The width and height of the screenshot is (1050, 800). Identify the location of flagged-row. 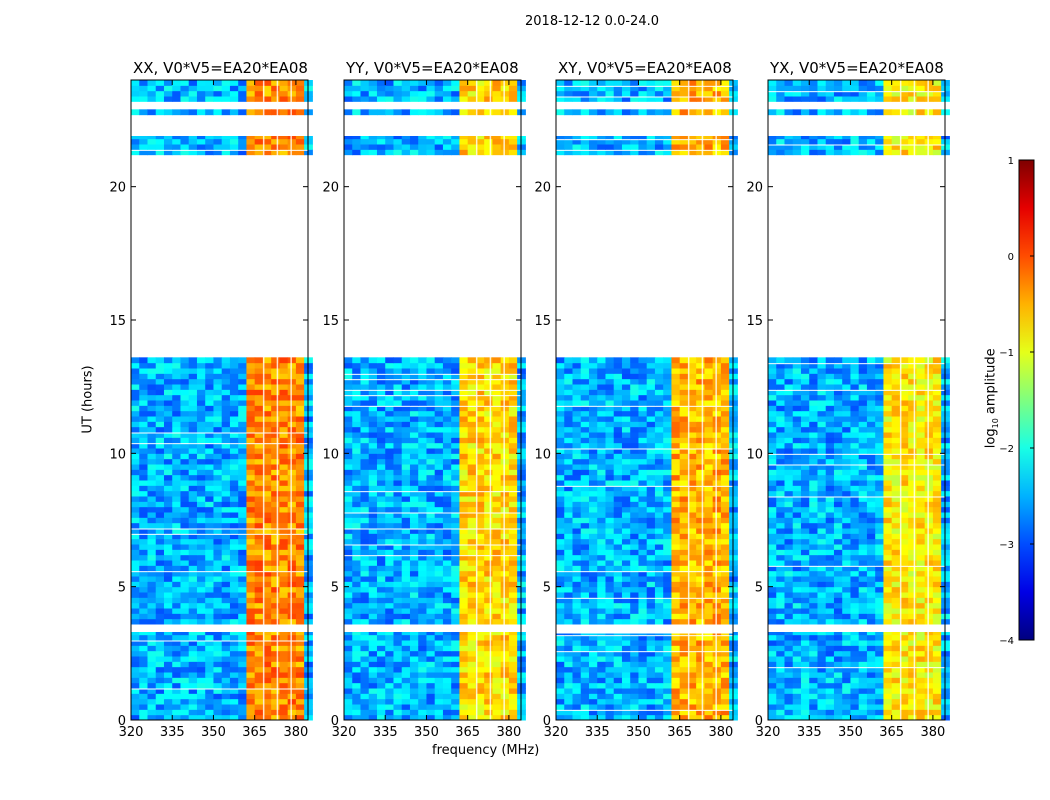
(432, 374).